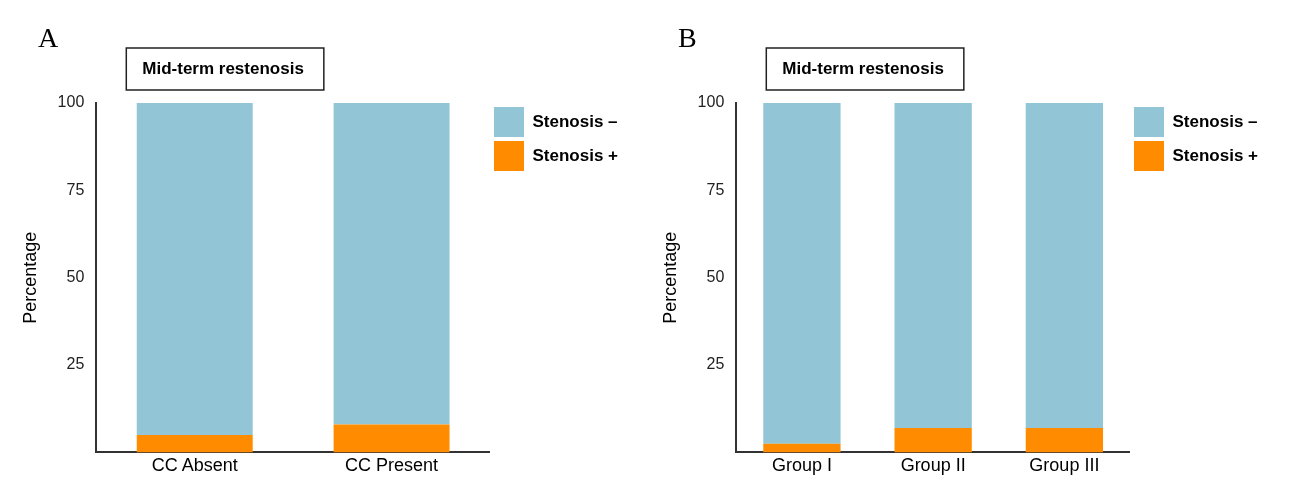 This screenshot has width=1289, height=495. Describe the element at coordinates (801, 465) in the screenshot. I see `x-tick-label: Group I` at that location.